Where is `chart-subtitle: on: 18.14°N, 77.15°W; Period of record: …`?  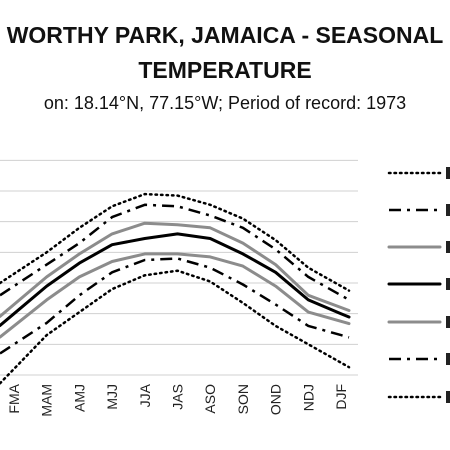
chart-subtitle: on: 18.14°N, 77.15°W; Period of record: … is located at coordinates (225, 103).